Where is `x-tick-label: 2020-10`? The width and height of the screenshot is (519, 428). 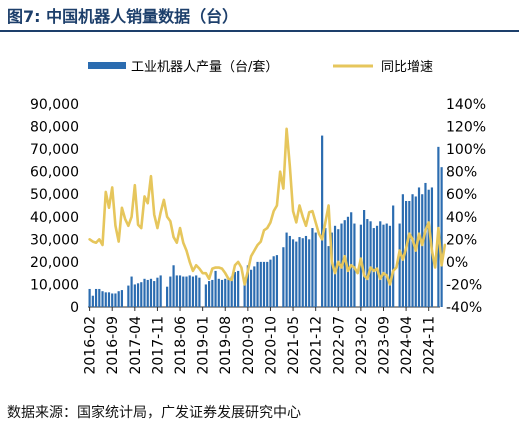
x-tick-label: 2020-10 is located at coordinates (271, 345).